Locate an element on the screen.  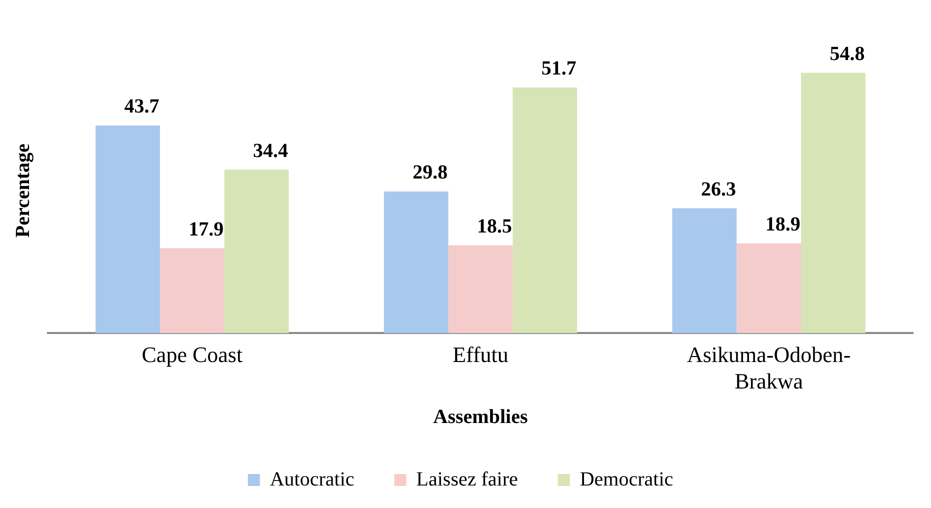
legend-label: Democratic is located at coordinates (627, 479).